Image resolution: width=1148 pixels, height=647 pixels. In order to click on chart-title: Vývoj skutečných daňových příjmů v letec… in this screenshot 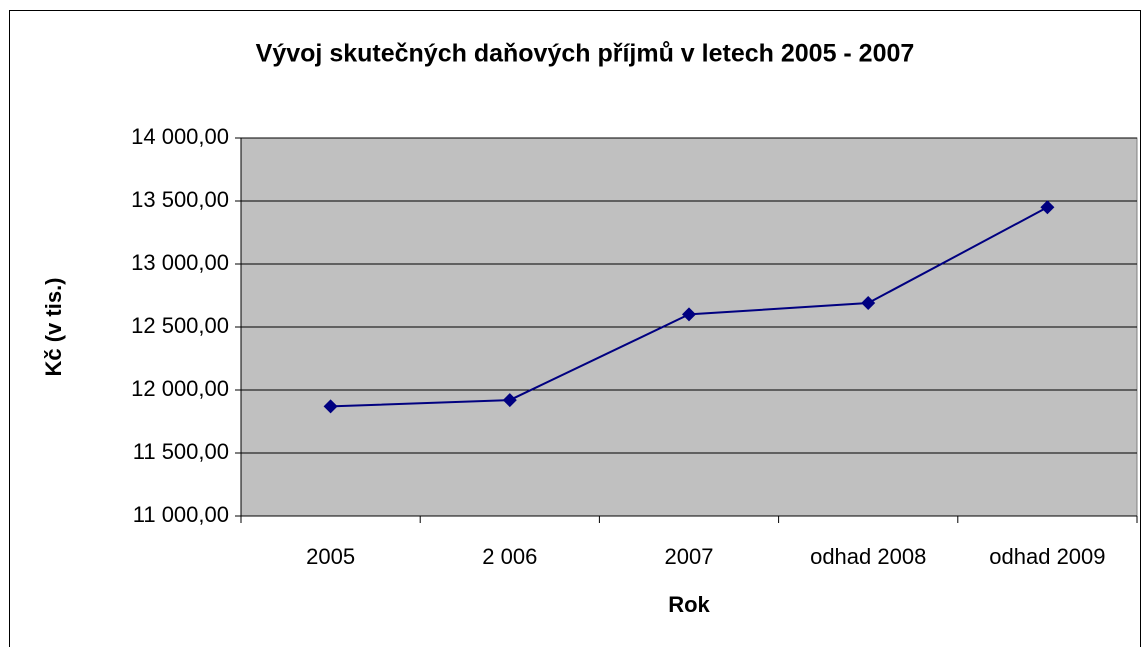, I will do `click(585, 54)`.